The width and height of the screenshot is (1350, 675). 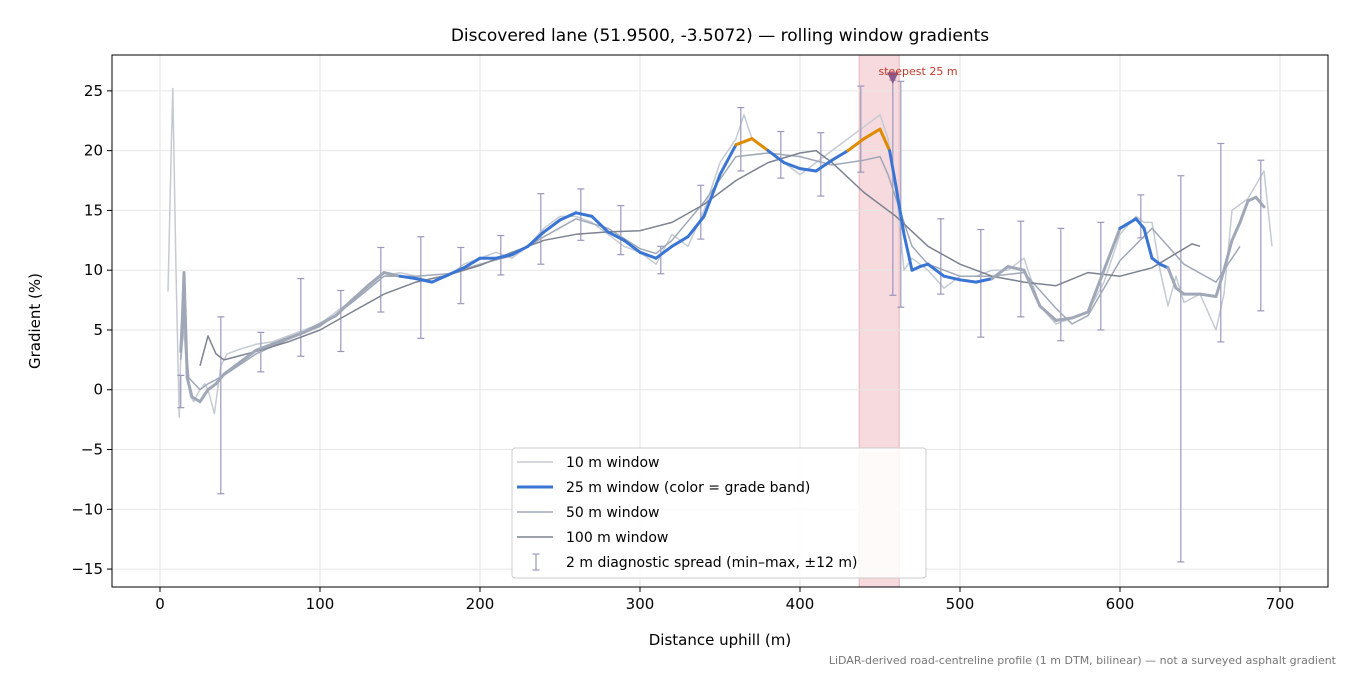 I want to click on legend-label-10m: 10 m window, so click(x=612, y=463).